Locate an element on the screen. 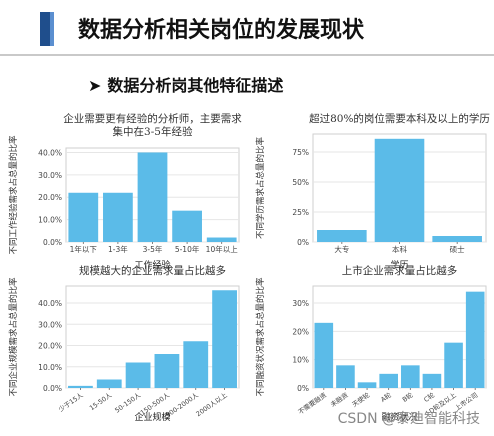 The width and height of the screenshot is (494, 436). section-heading-text: 数据分析岗其他特征描述 is located at coordinates (195, 85).